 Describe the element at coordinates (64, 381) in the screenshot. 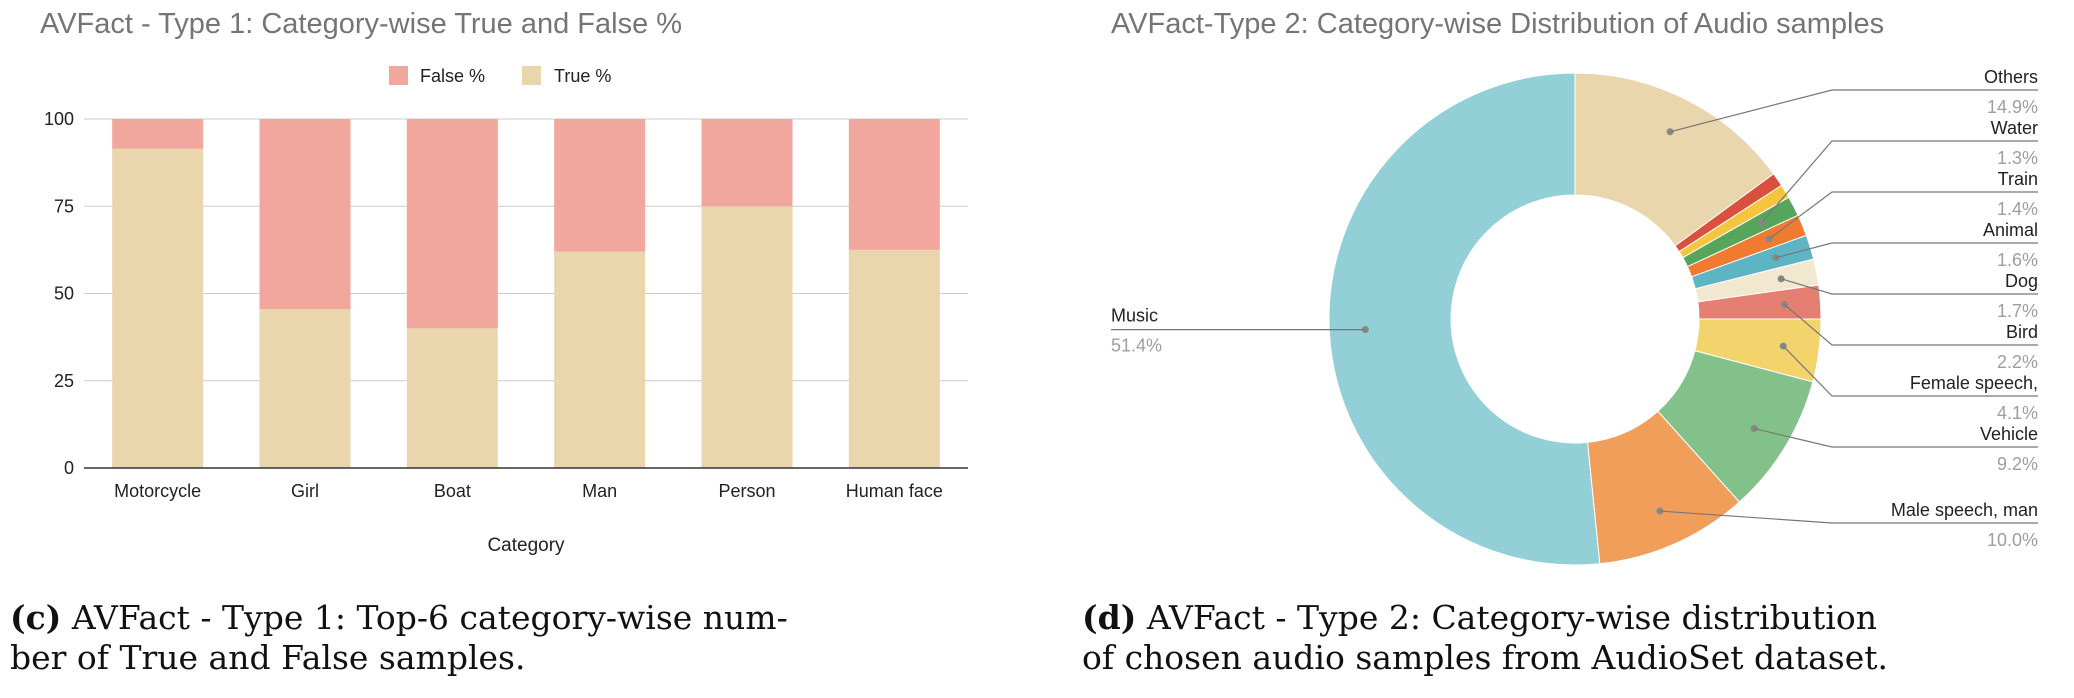

I see `bar-y-tick-label: 25` at that location.